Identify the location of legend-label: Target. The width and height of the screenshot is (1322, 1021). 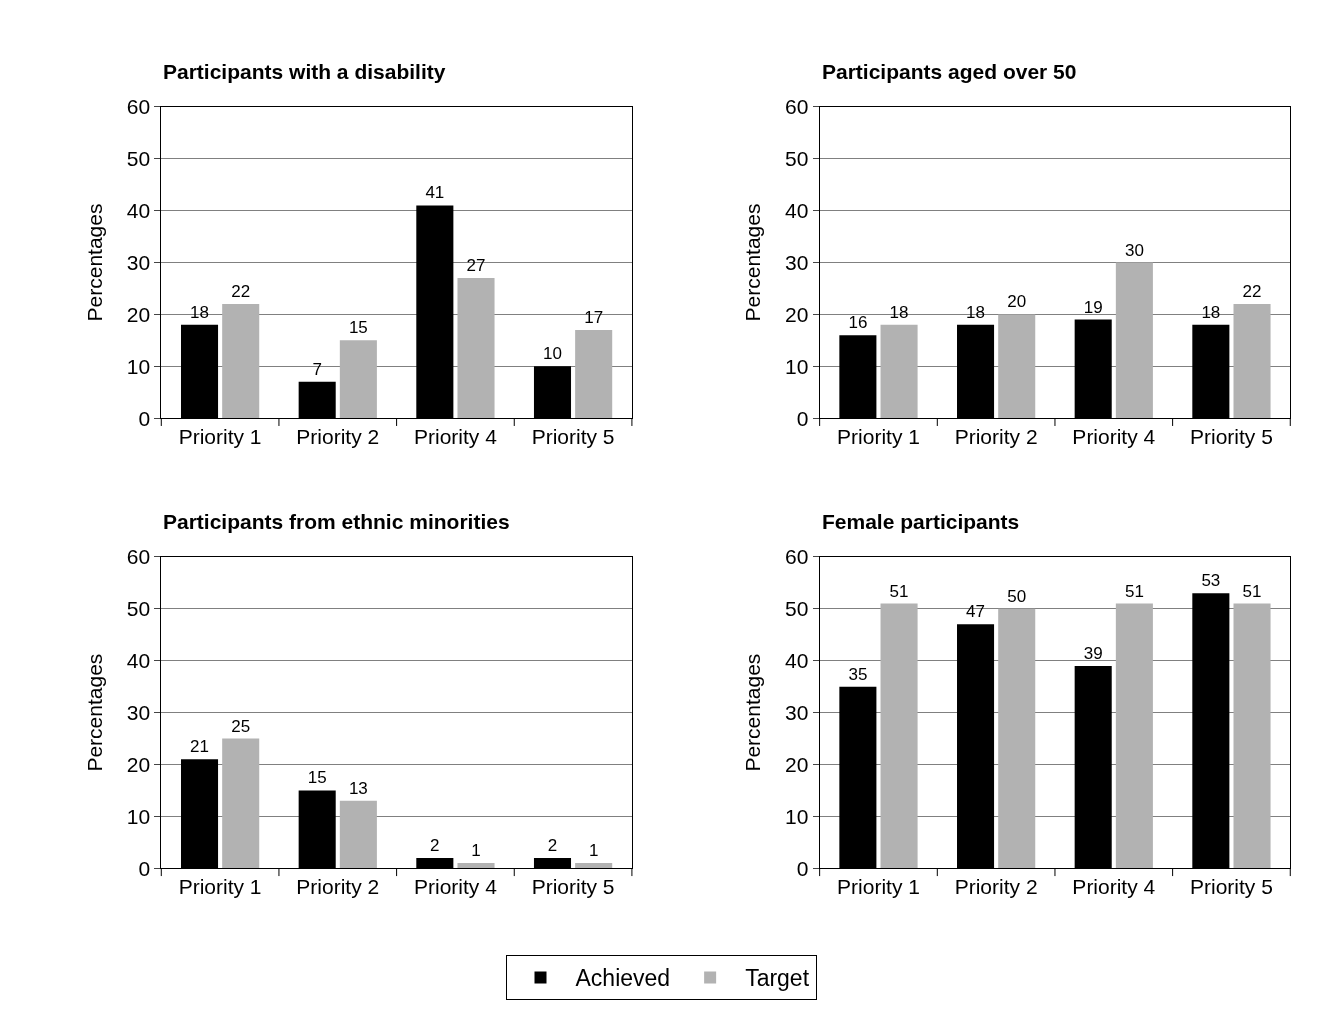
(777, 978).